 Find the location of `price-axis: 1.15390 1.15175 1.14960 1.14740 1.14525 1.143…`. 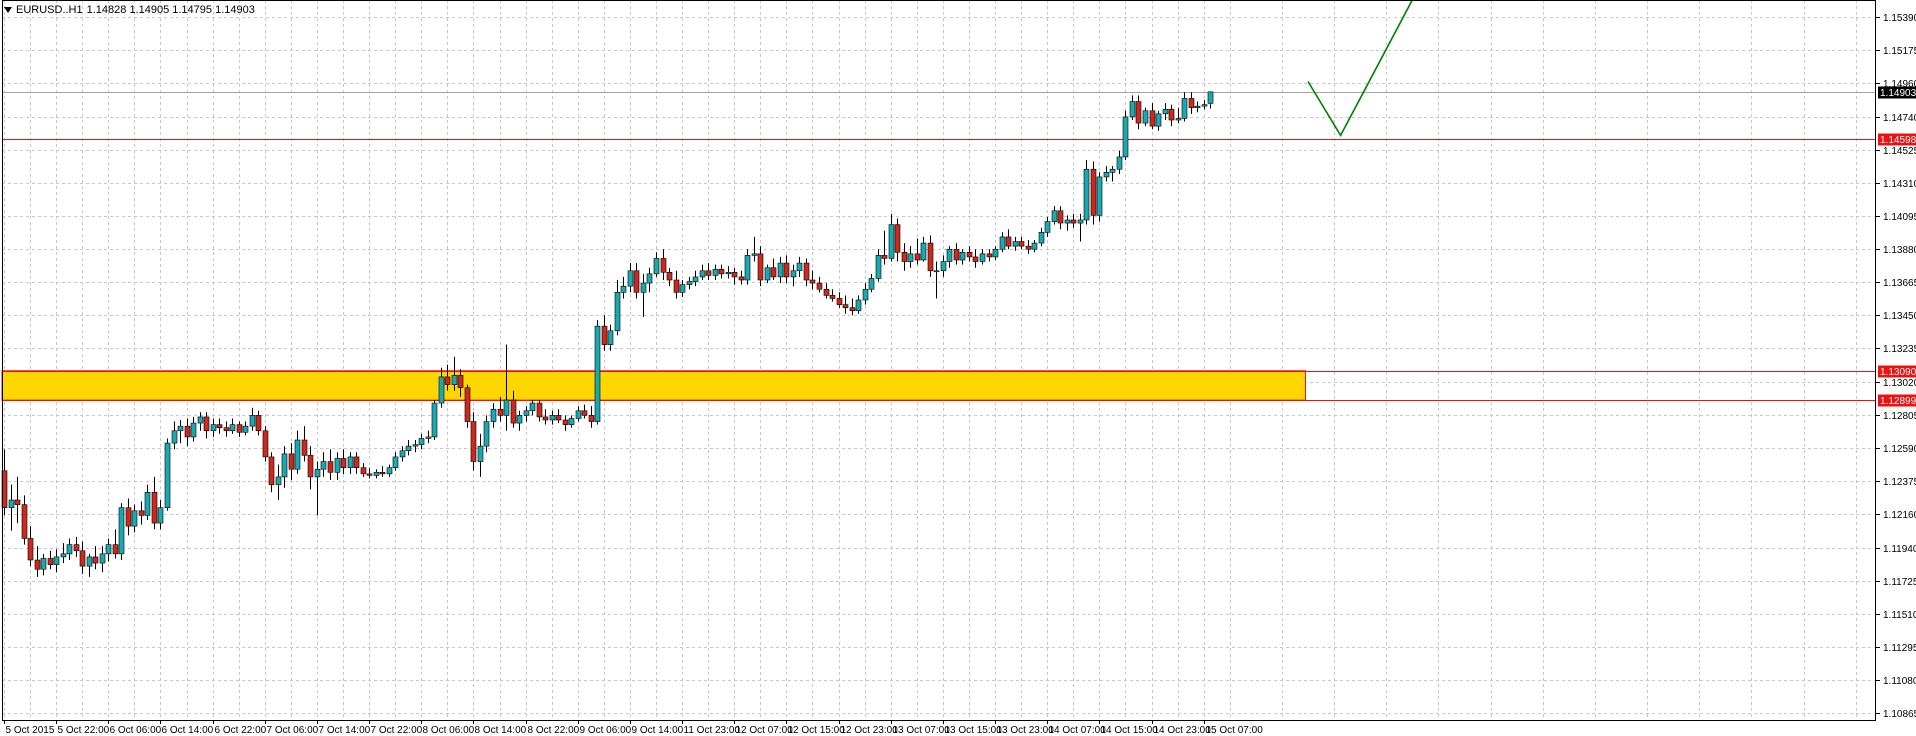

price-axis: 1.15390 1.15175 1.14960 1.14740 1.14525 1.143… is located at coordinates (1896, 366).